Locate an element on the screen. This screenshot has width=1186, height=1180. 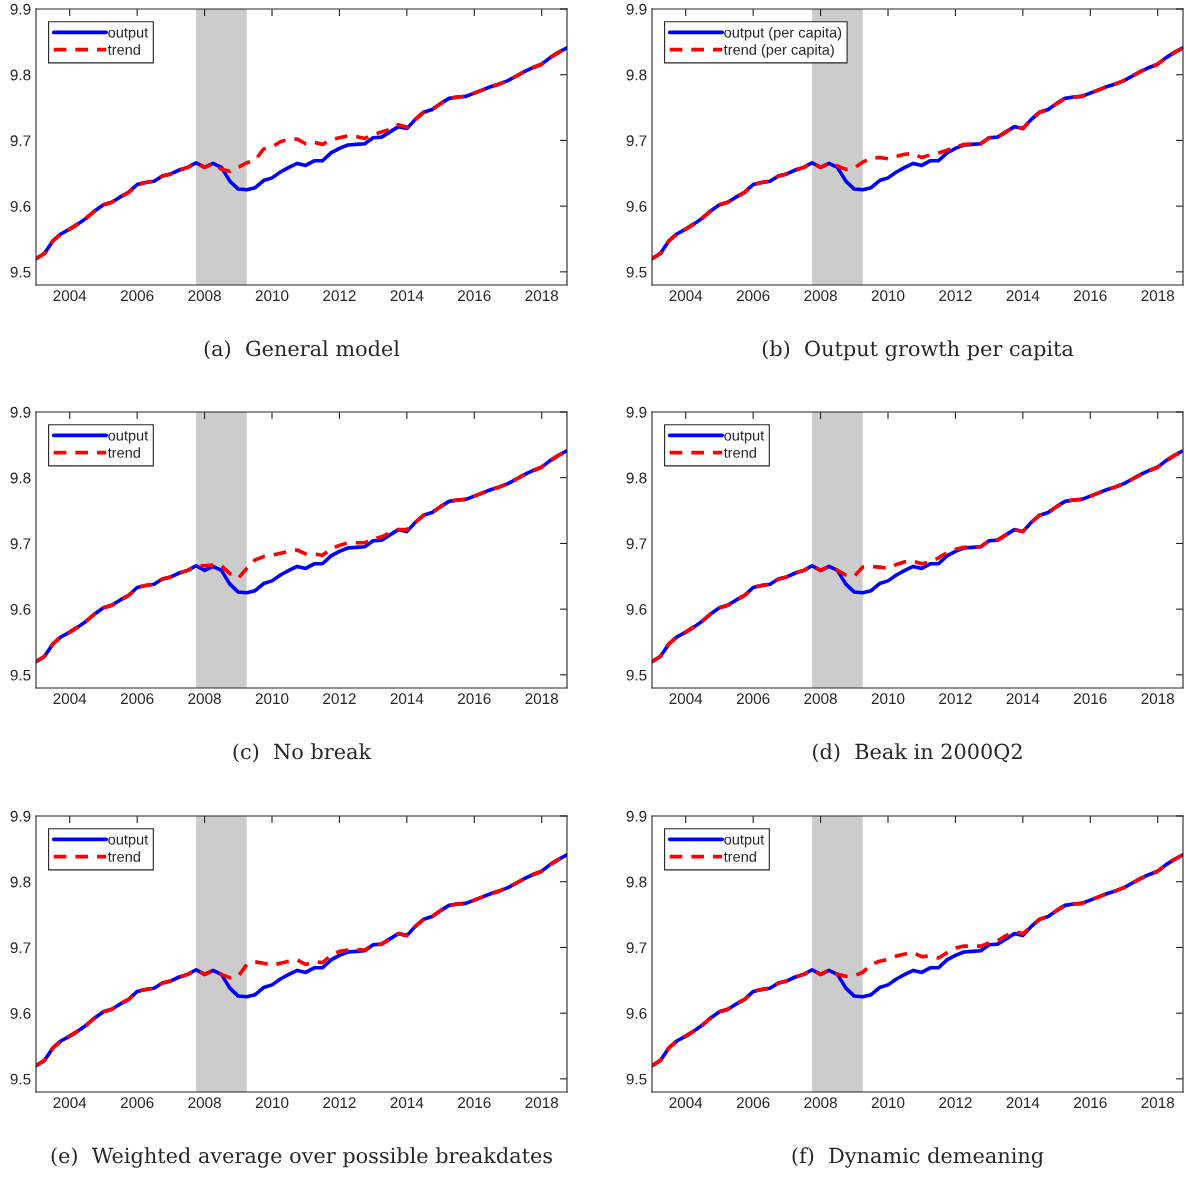
text: (b) Output growth per capita is located at coordinates (918, 350).